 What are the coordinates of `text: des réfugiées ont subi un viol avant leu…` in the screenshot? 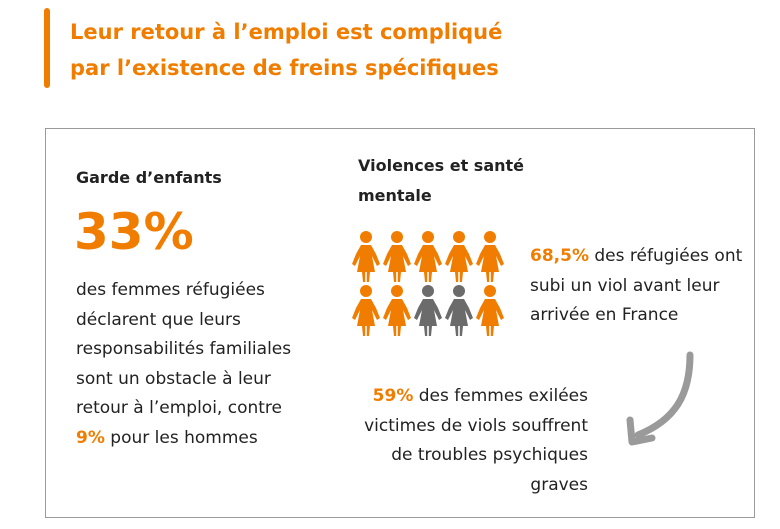 It's located at (636, 285).